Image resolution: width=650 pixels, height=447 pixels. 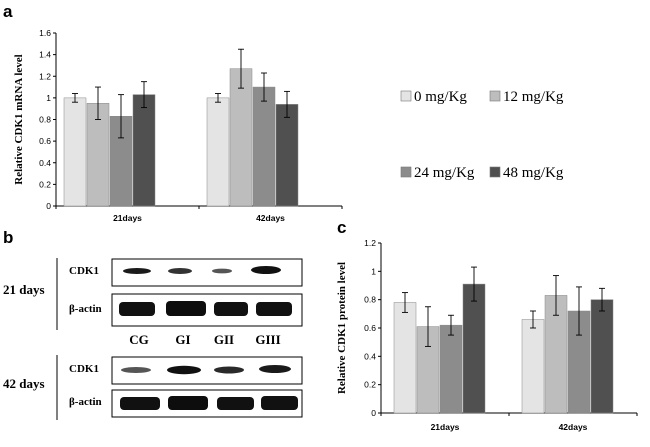 I want to click on blot-band-cdk1-21-giii, so click(x=266, y=270).